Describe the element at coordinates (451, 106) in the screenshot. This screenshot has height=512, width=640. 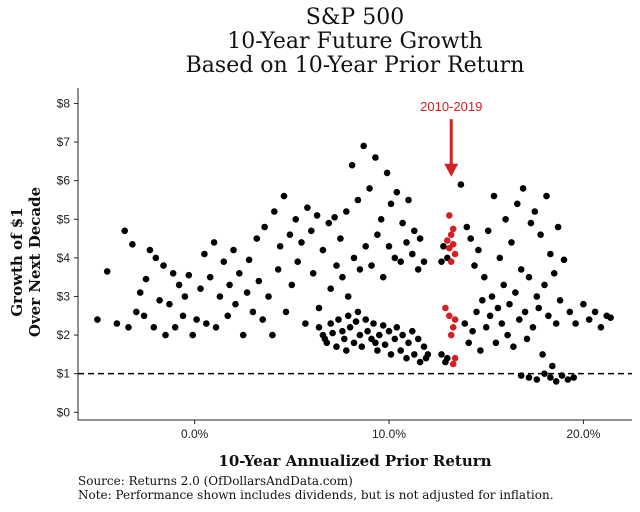
I see `annotation-label: 2010-2019` at that location.